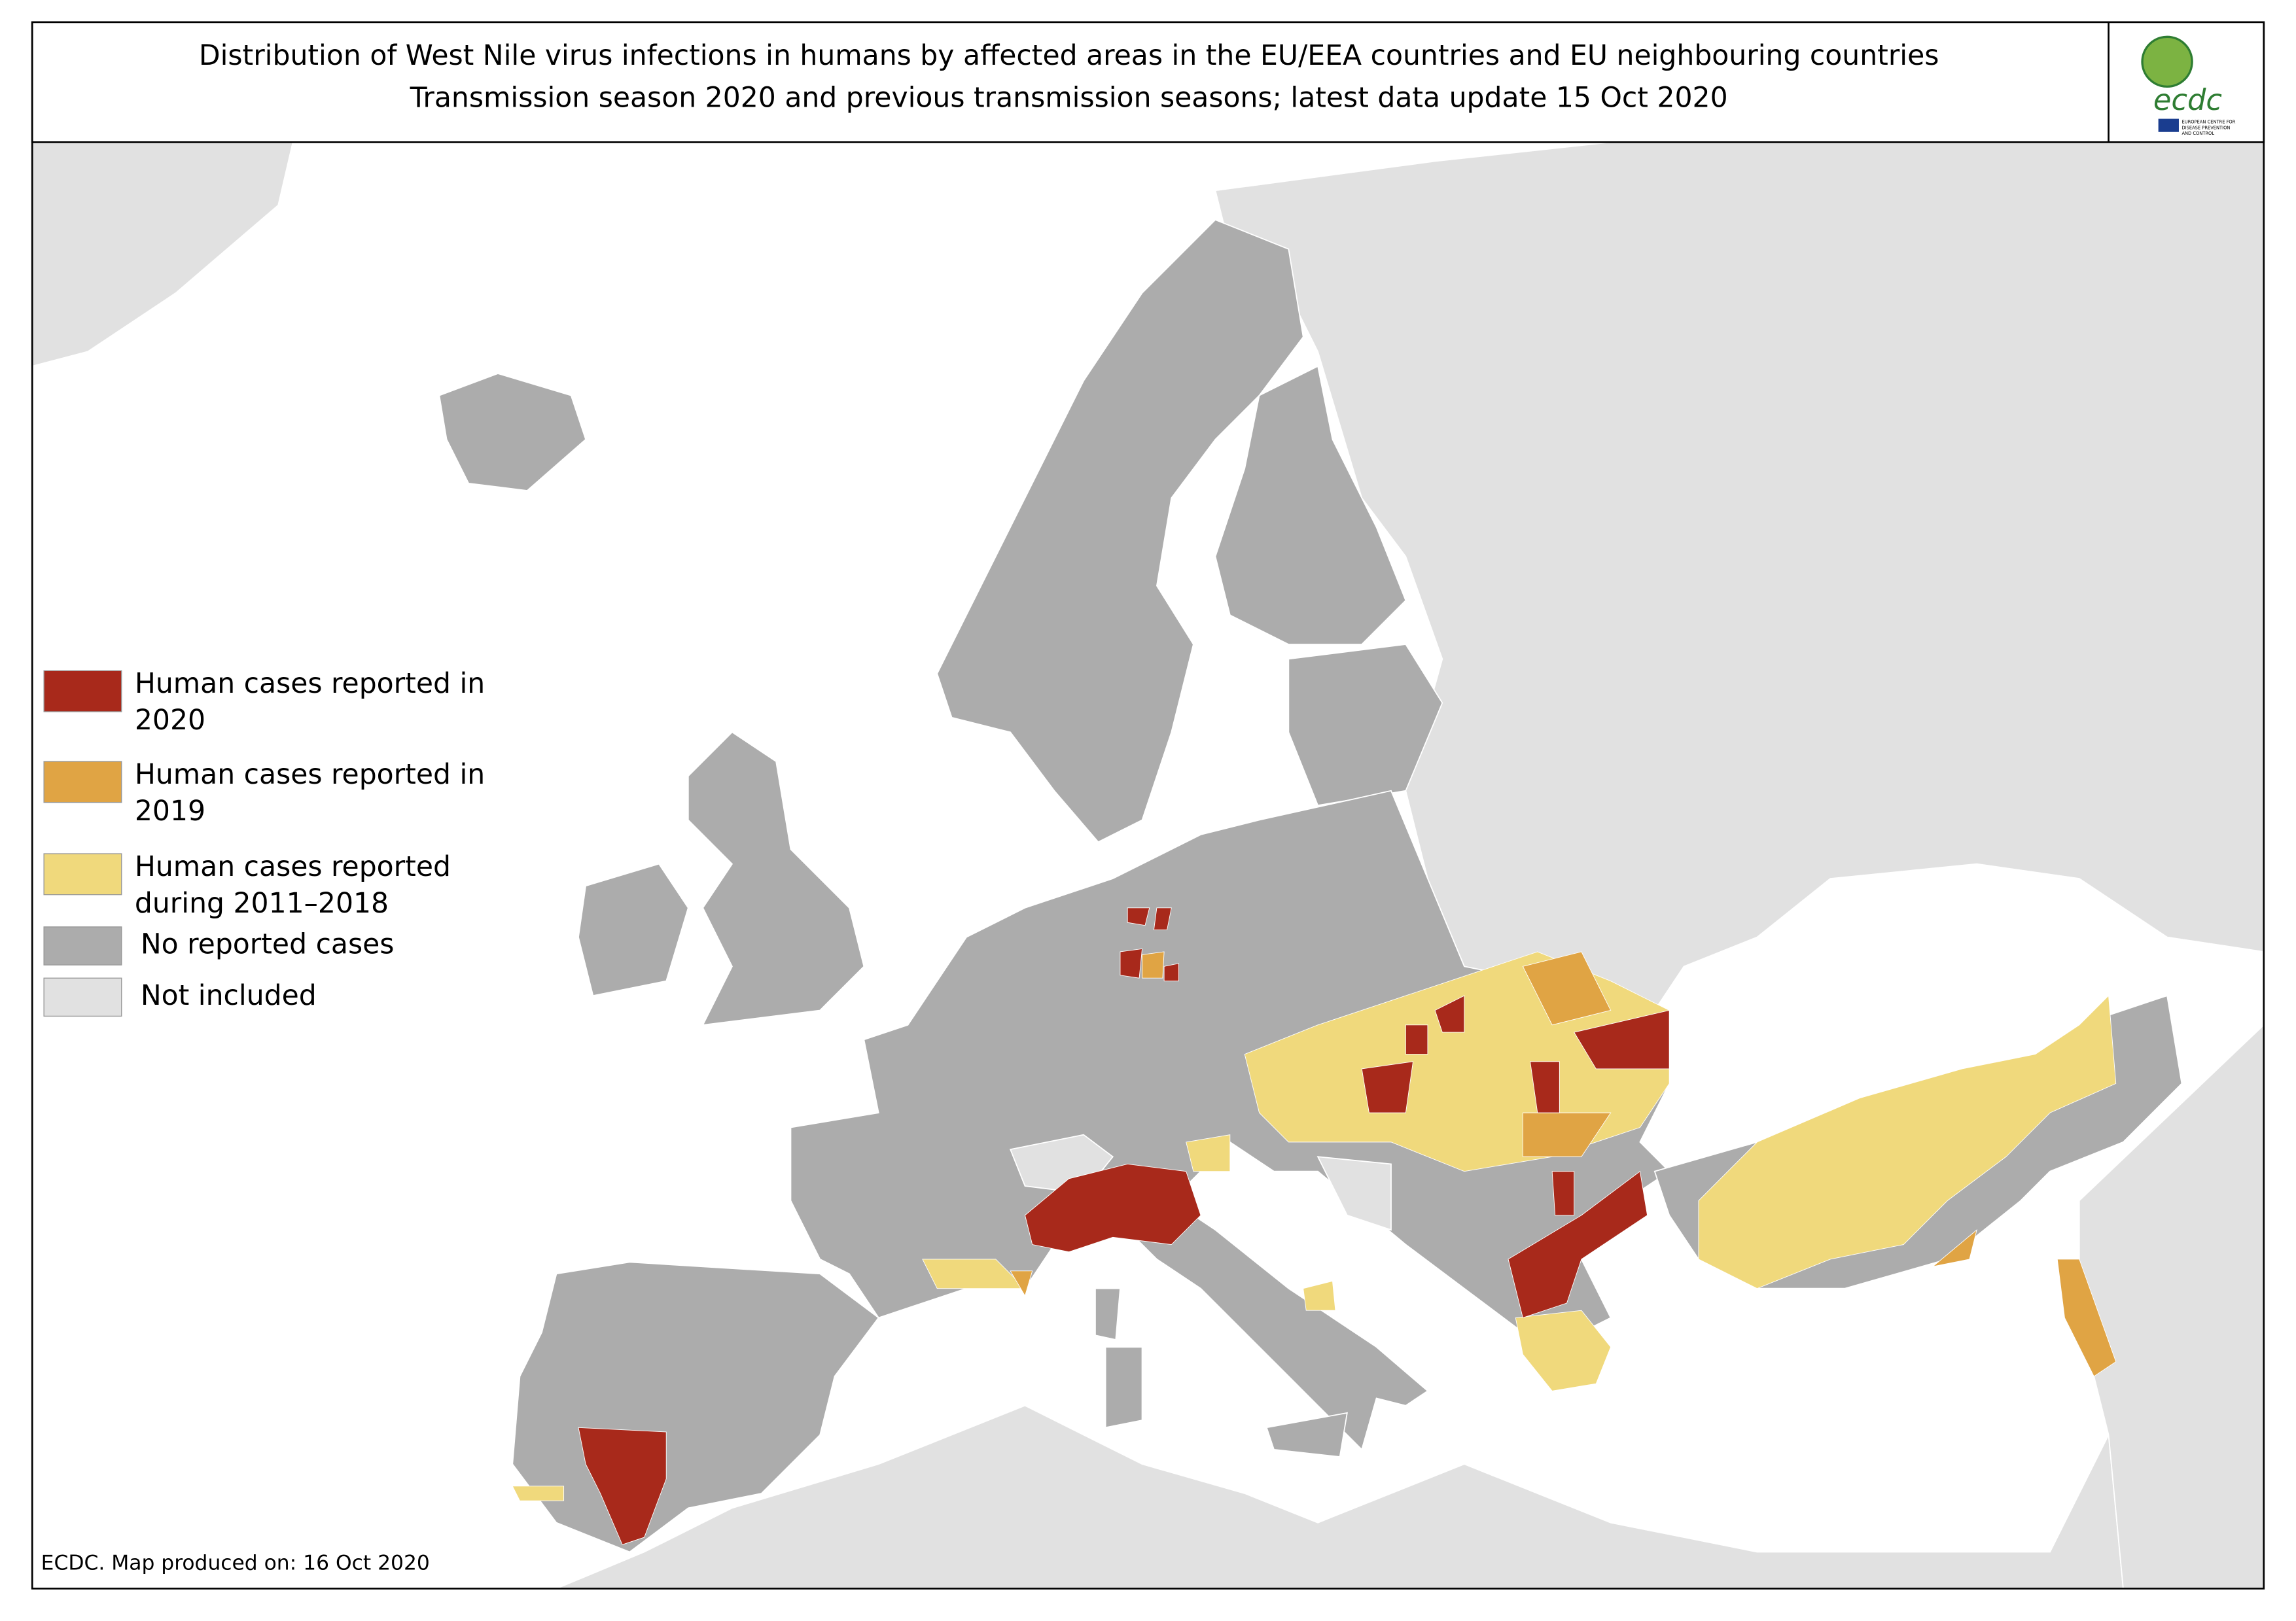  I want to click on corsica, so click(1108, 1314).